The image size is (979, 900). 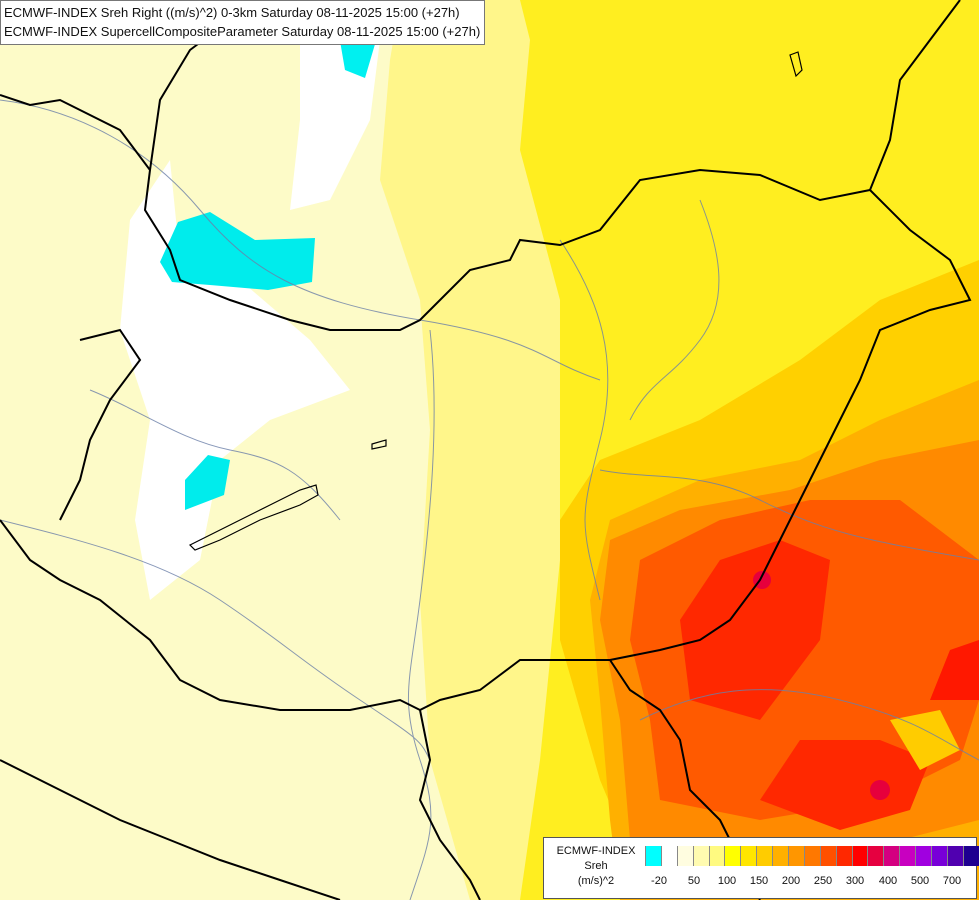 I want to click on legend-unit: (m/s)^2, so click(x=596, y=881).